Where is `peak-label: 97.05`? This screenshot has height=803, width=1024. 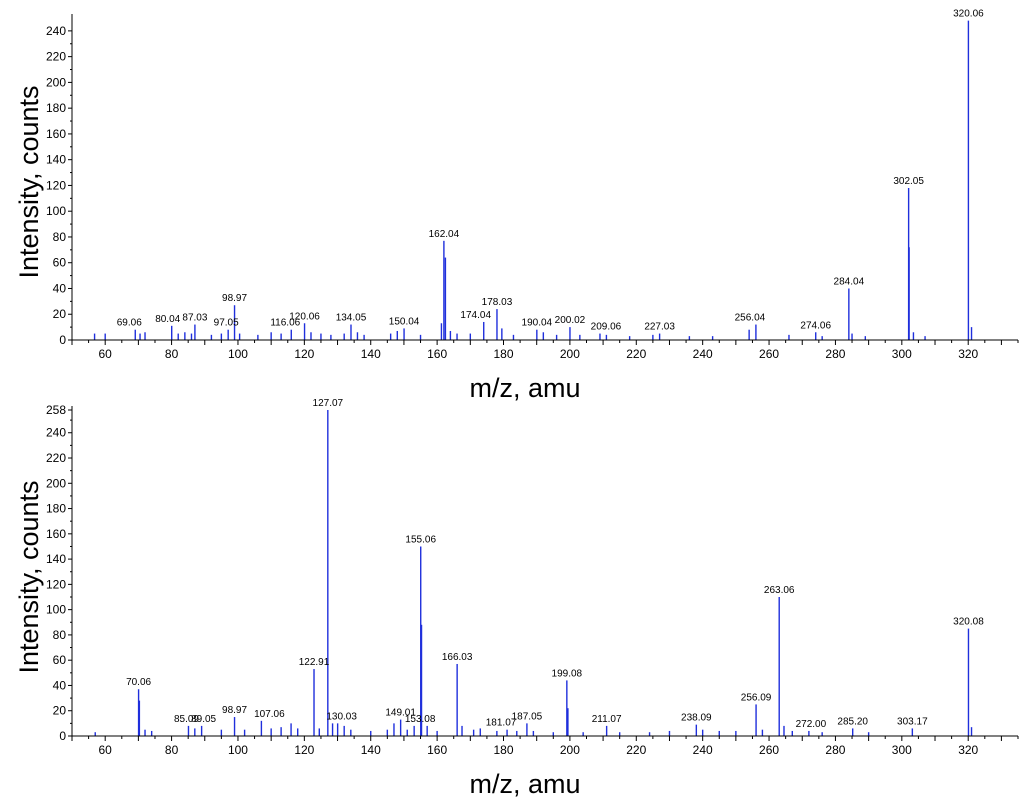
peak-label: 97.05 is located at coordinates (226, 323).